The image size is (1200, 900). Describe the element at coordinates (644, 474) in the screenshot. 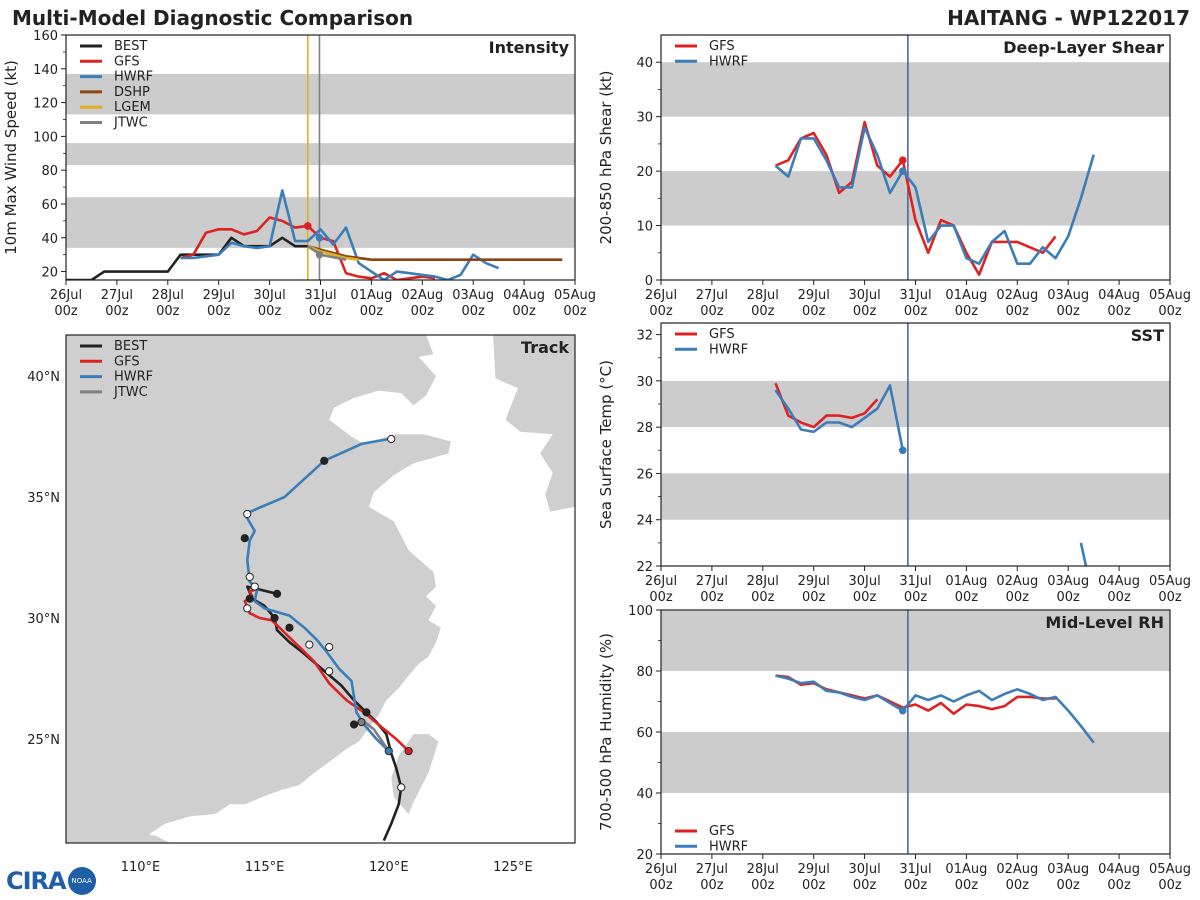

I see `sst-ytick-label: 26` at that location.